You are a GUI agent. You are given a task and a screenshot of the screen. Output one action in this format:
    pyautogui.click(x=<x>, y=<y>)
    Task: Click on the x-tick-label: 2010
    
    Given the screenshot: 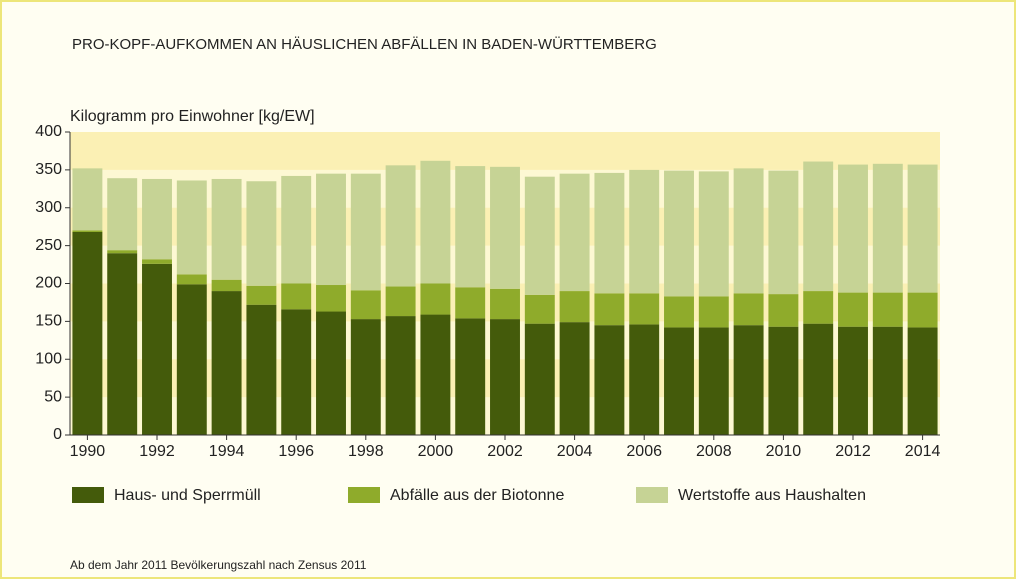 What is the action you would take?
    pyautogui.click(x=784, y=451)
    